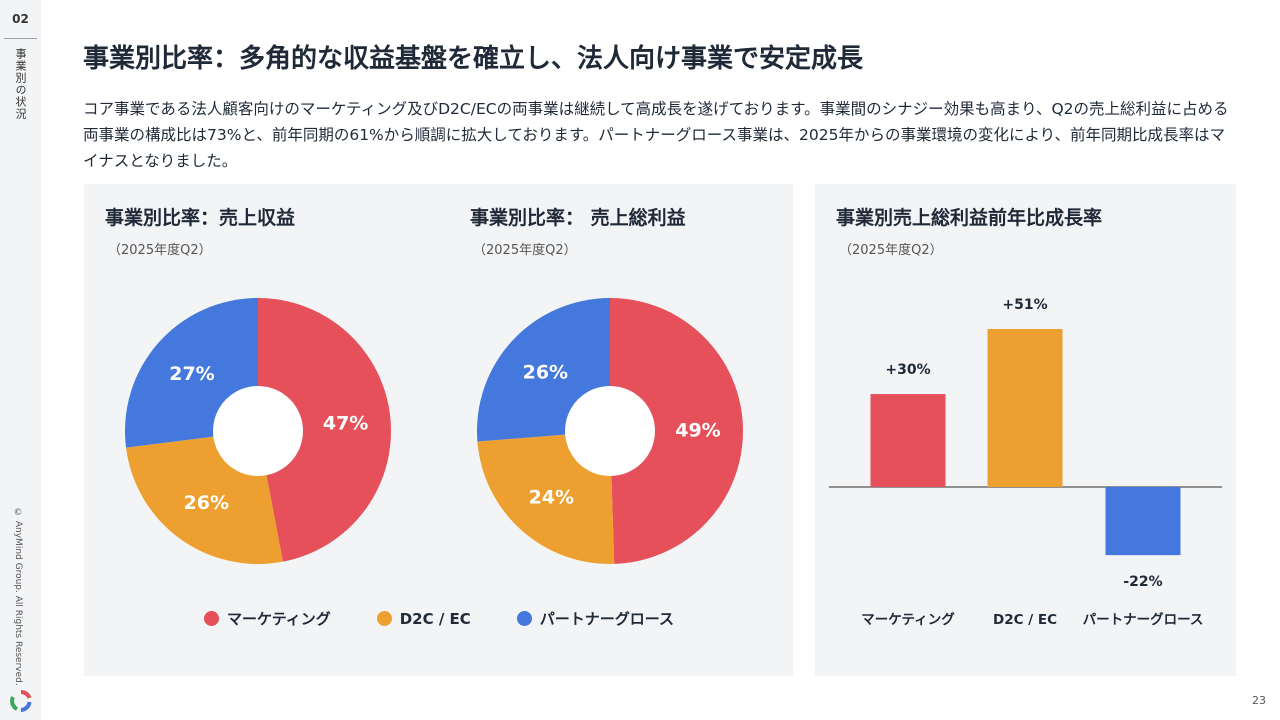 The width and height of the screenshot is (1280, 720). Describe the element at coordinates (1143, 521) in the screenshot. I see `growth-bar-partner` at that location.